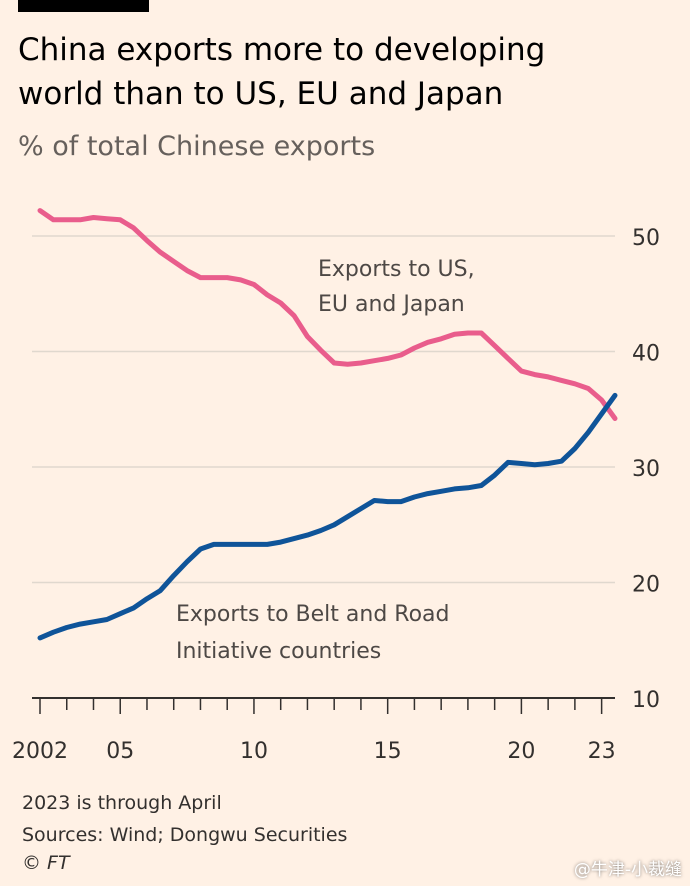  What do you see at coordinates (602, 751) in the screenshot?
I see `x-tick-label-23: 23` at bounding box center [602, 751].